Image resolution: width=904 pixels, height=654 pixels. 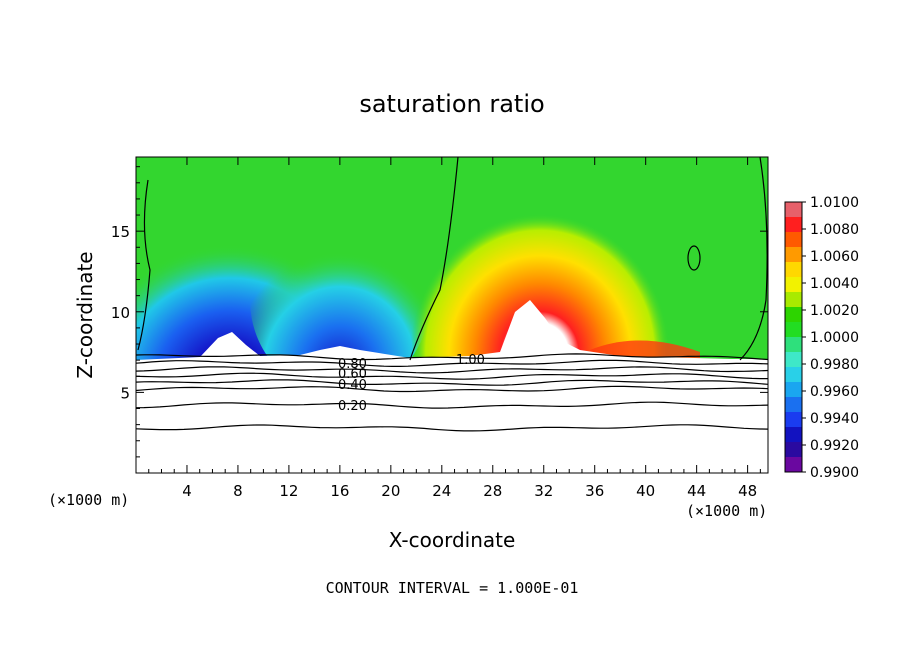 I want to click on colorbar-label: 0.9900, so click(x=834, y=473).